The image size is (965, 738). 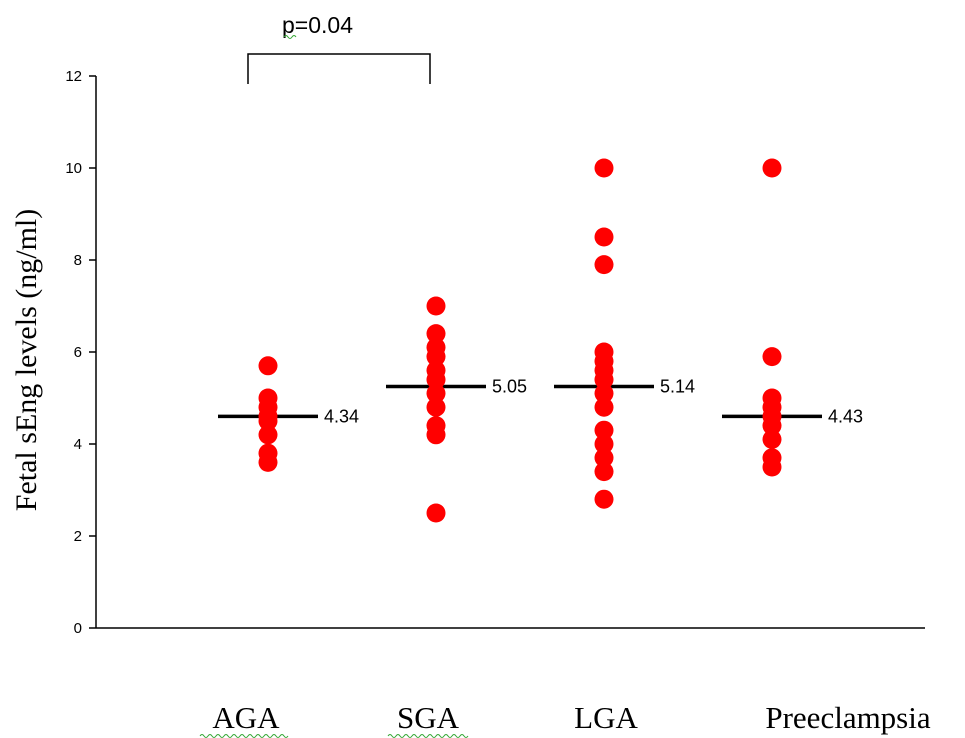 What do you see at coordinates (73, 168) in the screenshot?
I see `y-tick-label-10: 10` at bounding box center [73, 168].